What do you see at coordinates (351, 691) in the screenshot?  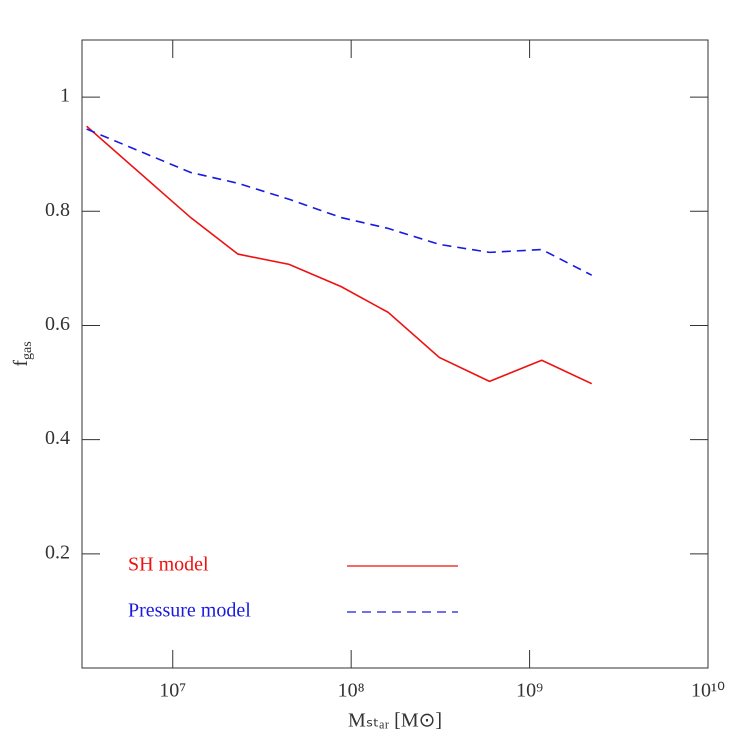 I see `x-tick-label: 10⁸` at bounding box center [351, 691].